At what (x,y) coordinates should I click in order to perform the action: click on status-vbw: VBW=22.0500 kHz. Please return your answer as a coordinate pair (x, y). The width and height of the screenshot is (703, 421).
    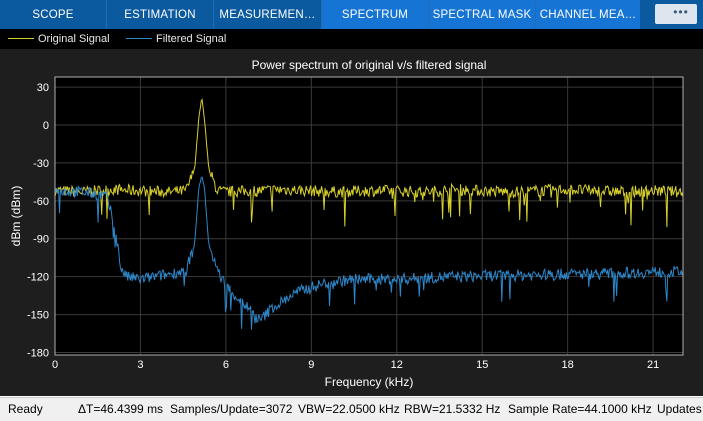
    Looking at the image, I should click on (349, 409).